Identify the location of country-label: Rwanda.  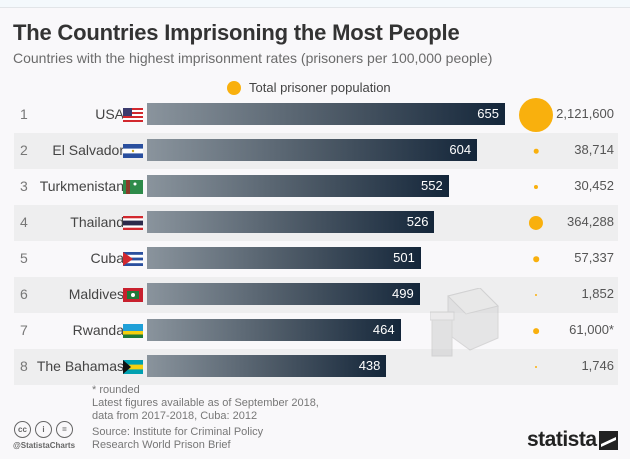
(98, 330).